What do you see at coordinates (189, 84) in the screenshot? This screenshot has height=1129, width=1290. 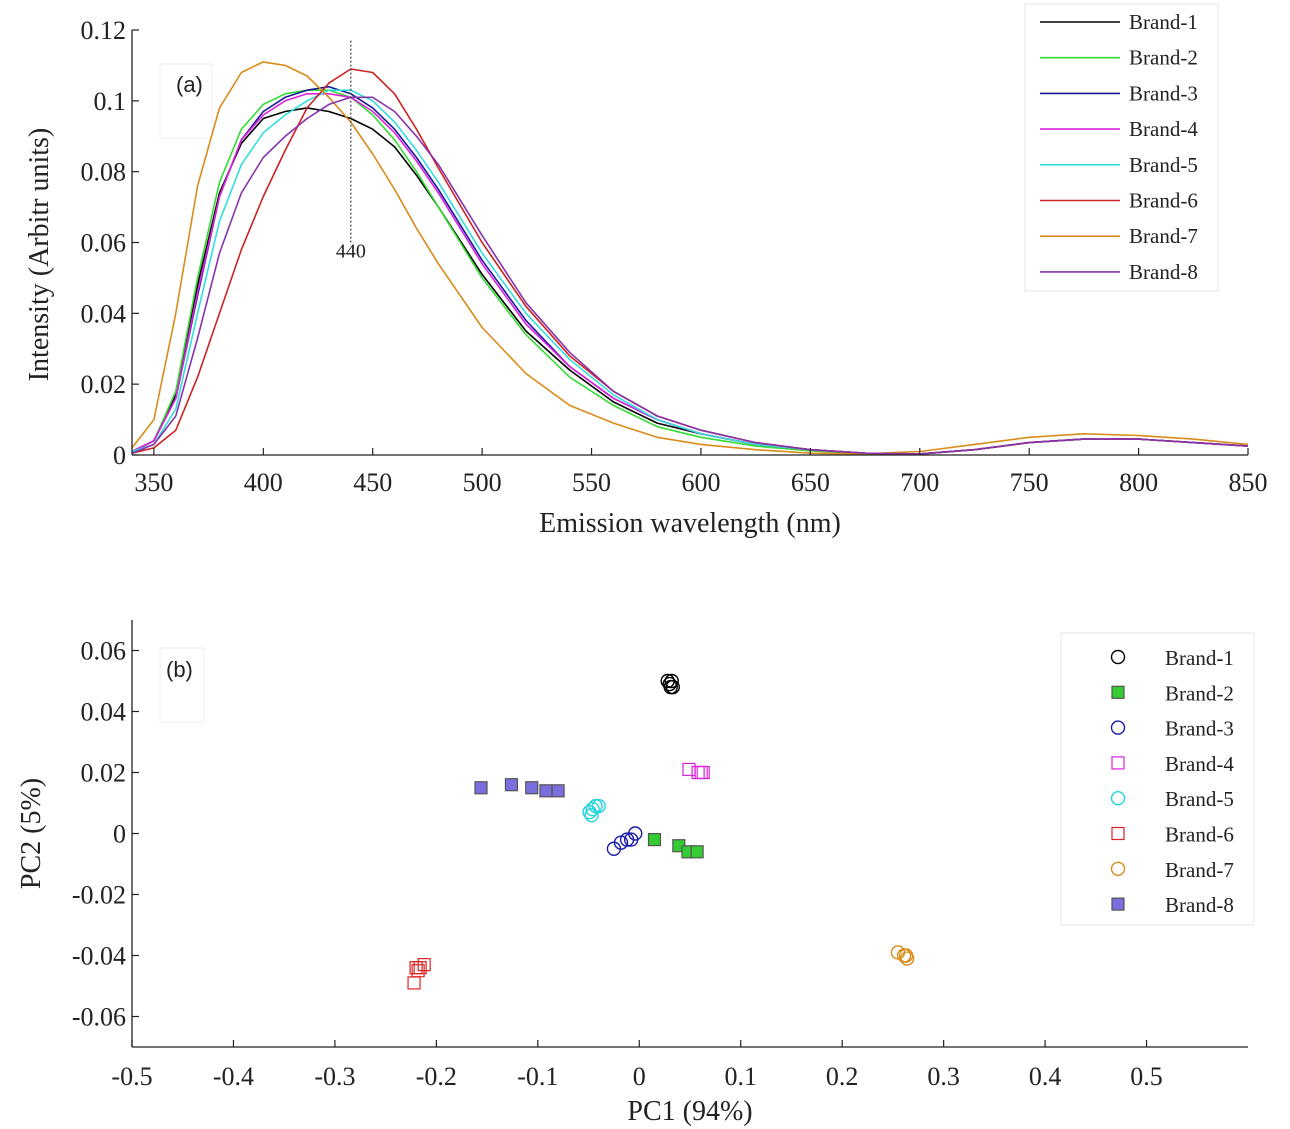 I see `panel-a-label: (a)` at bounding box center [189, 84].